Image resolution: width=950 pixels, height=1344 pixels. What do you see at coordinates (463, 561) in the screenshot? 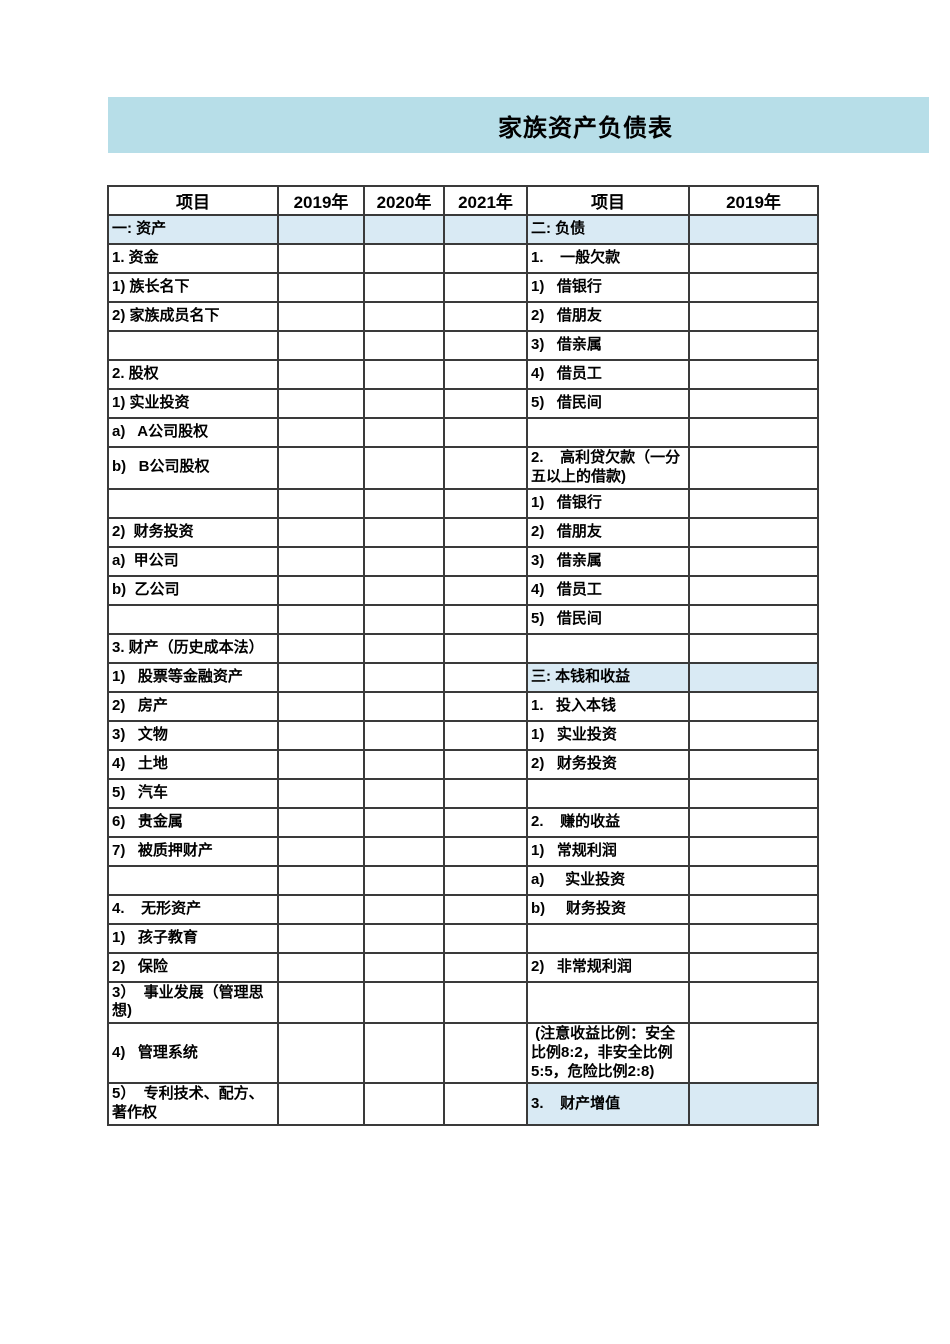
I see `table-row: a) 甲公司 3) 借亲属` at bounding box center [463, 561].